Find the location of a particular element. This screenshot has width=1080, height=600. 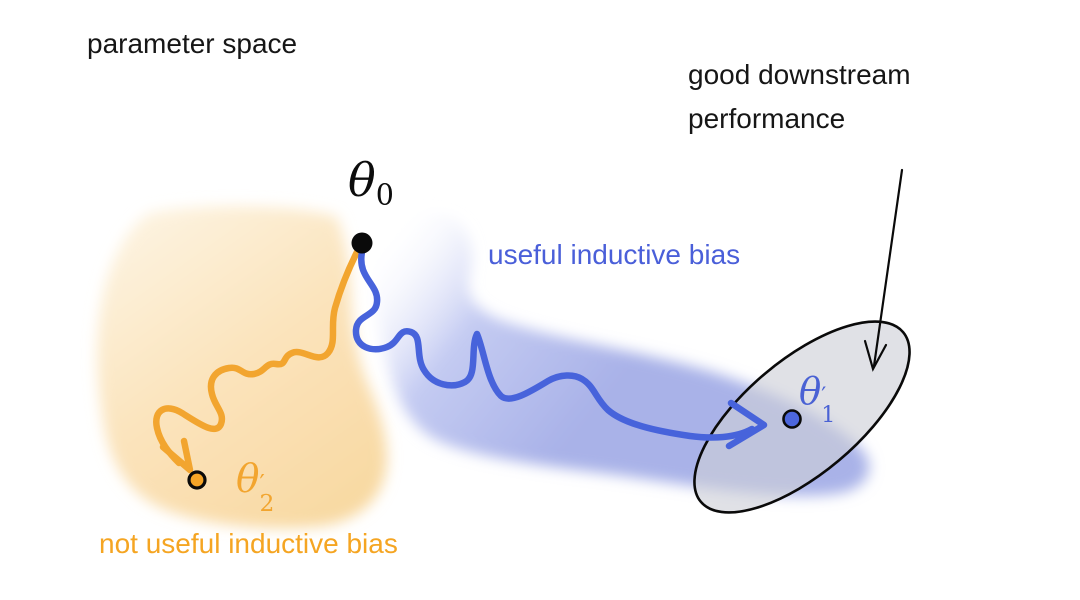

blue-trajectory-path is located at coordinates (554, 344).